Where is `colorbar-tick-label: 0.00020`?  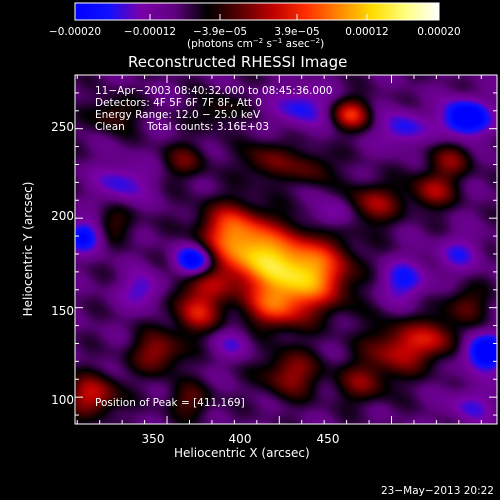
colorbar-tick-label: 0.00020 is located at coordinates (439, 32).